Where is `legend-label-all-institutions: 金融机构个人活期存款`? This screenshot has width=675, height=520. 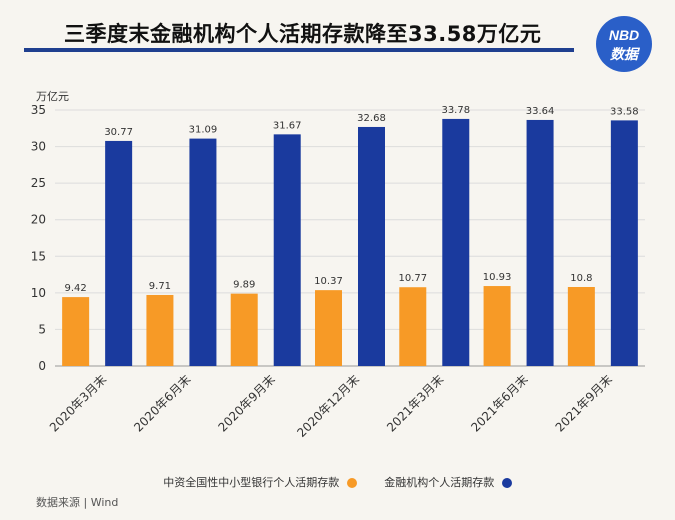
legend-label-all-institutions: 金融机构个人活期存款 is located at coordinates (439, 482).